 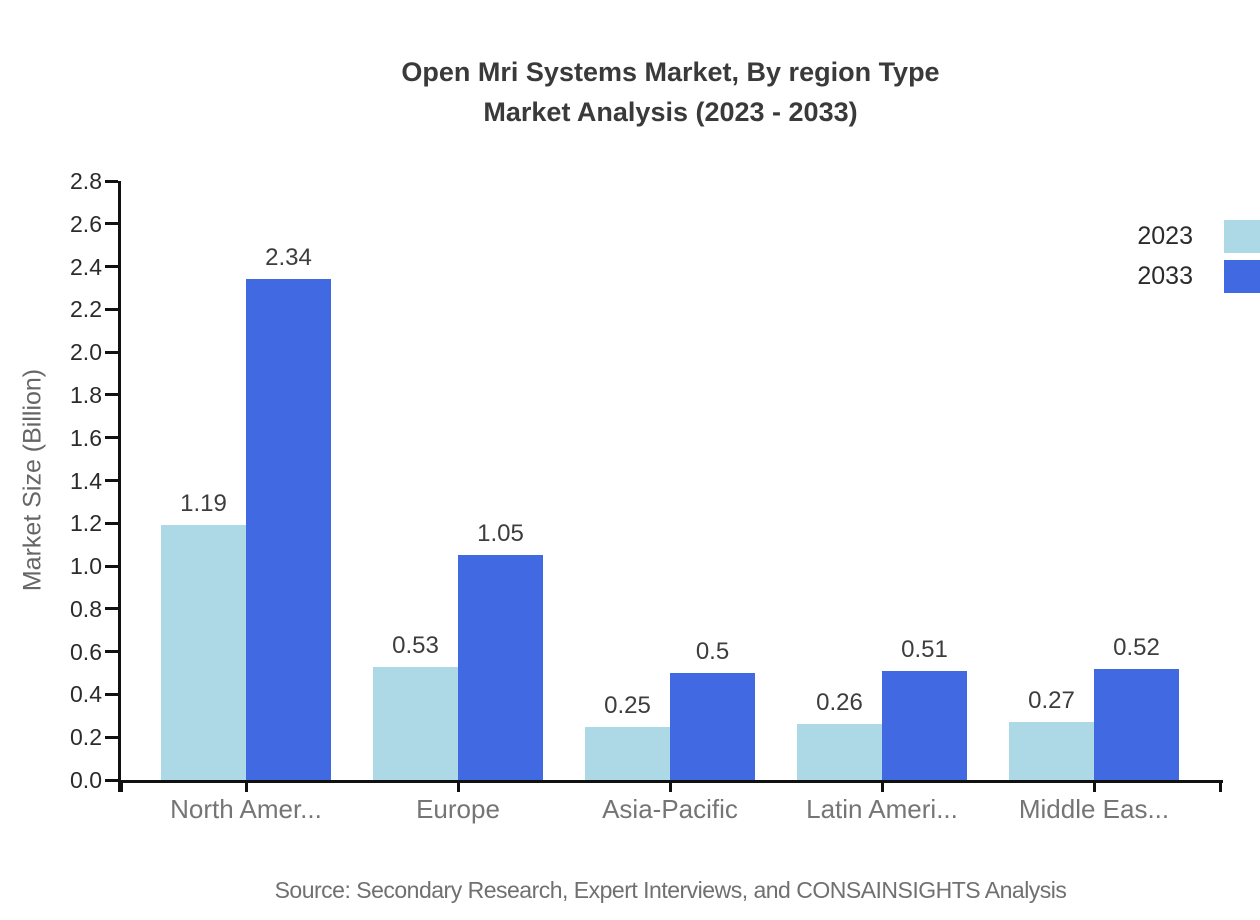 I want to click on chart-title-line-1: Open Mri Systems Market, By region Type, so click(x=670, y=72).